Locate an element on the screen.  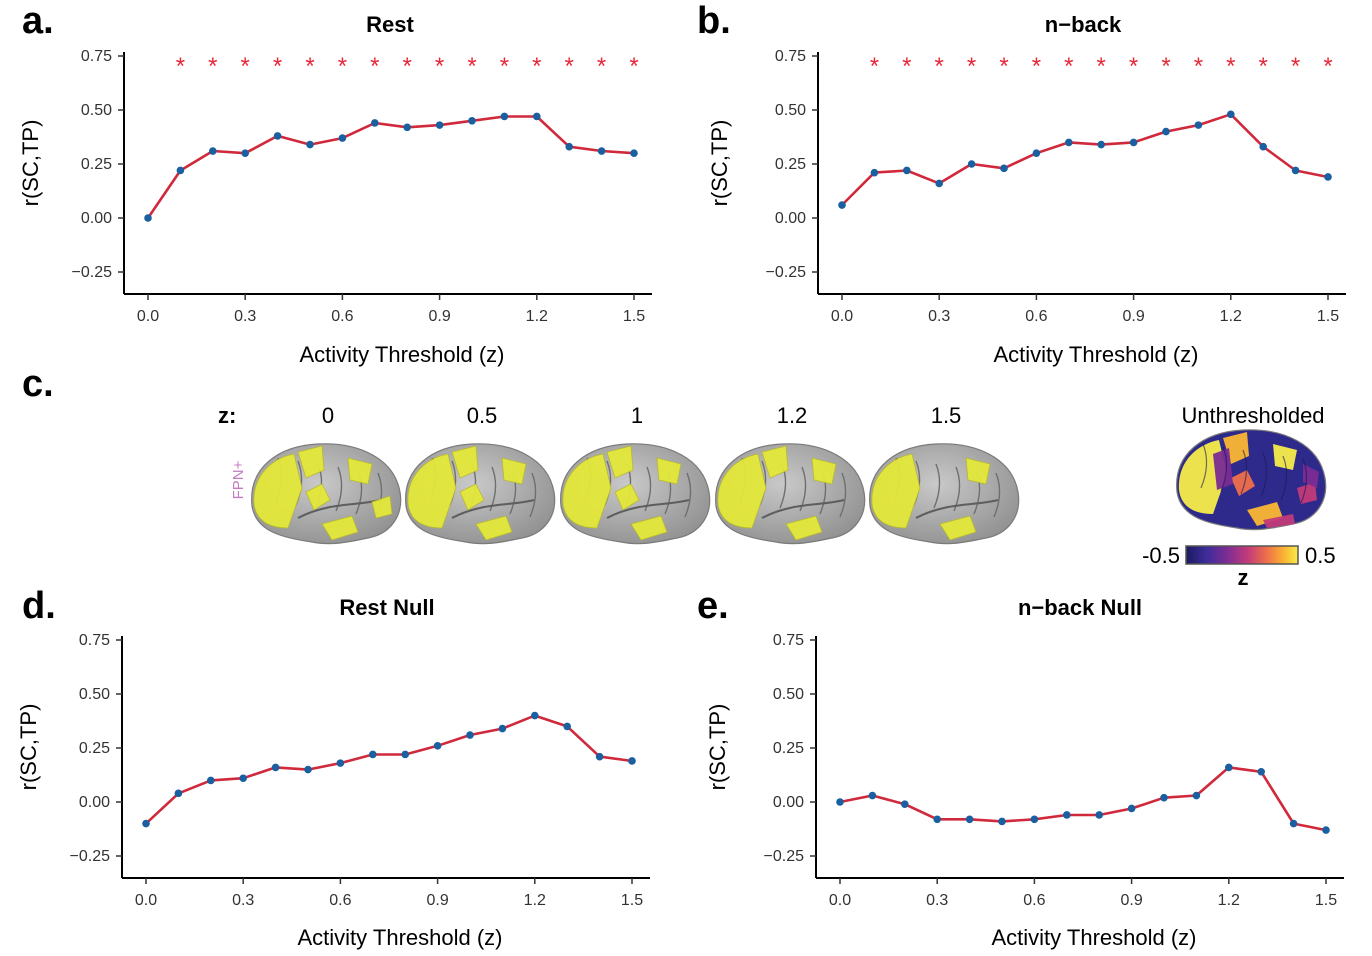
x-axis-label: Activity Threshold (z) is located at coordinates (1096, 354).